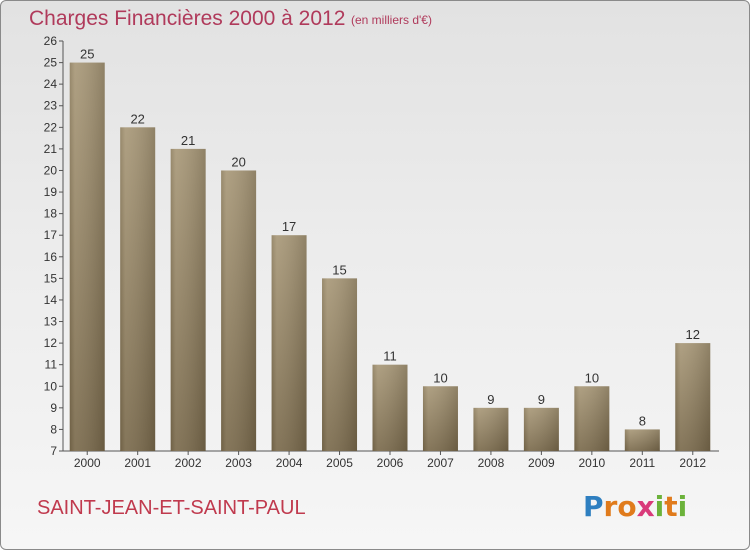  I want to click on data-label: 21, so click(188, 140).